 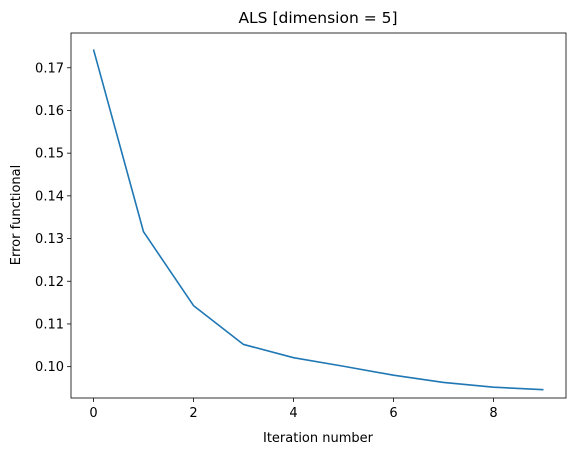 What do you see at coordinates (93, 413) in the screenshot?
I see `x-tick-label: 0` at bounding box center [93, 413].